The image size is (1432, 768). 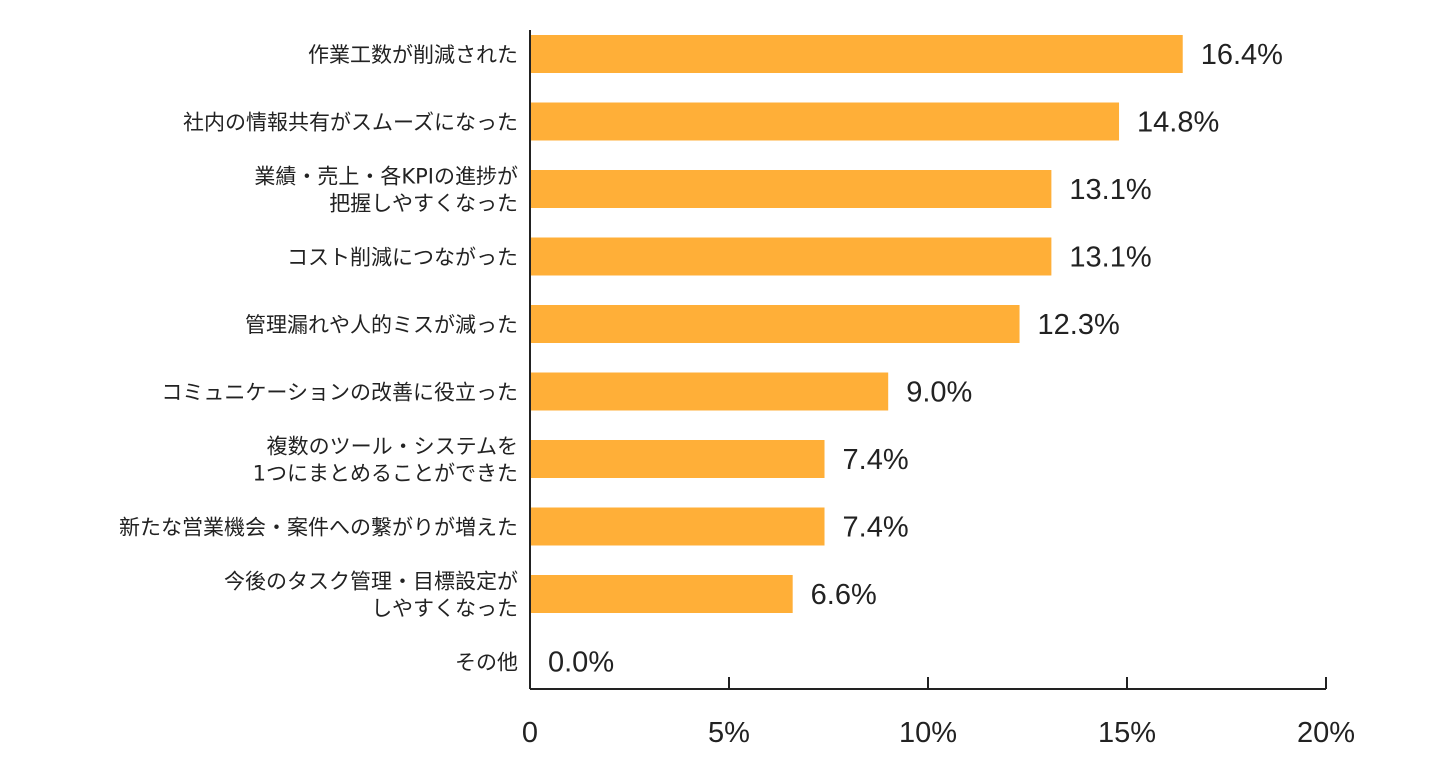 What do you see at coordinates (939, 393) in the screenshot?
I see `value-label: 9.0%` at bounding box center [939, 393].